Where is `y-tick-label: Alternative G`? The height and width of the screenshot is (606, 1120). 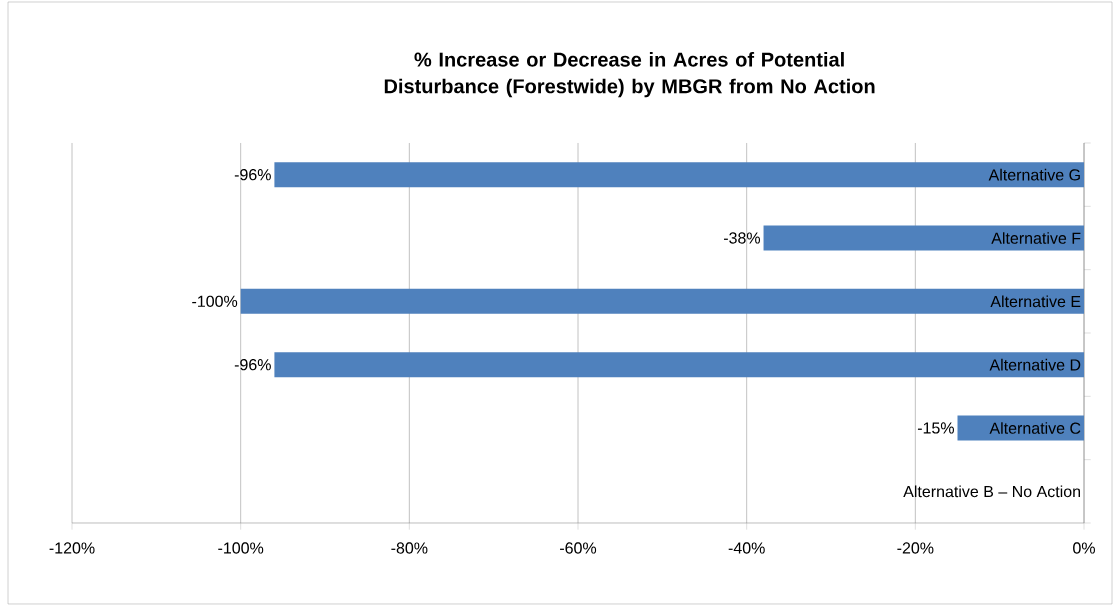 y-tick-label: Alternative G is located at coordinates (1034, 174).